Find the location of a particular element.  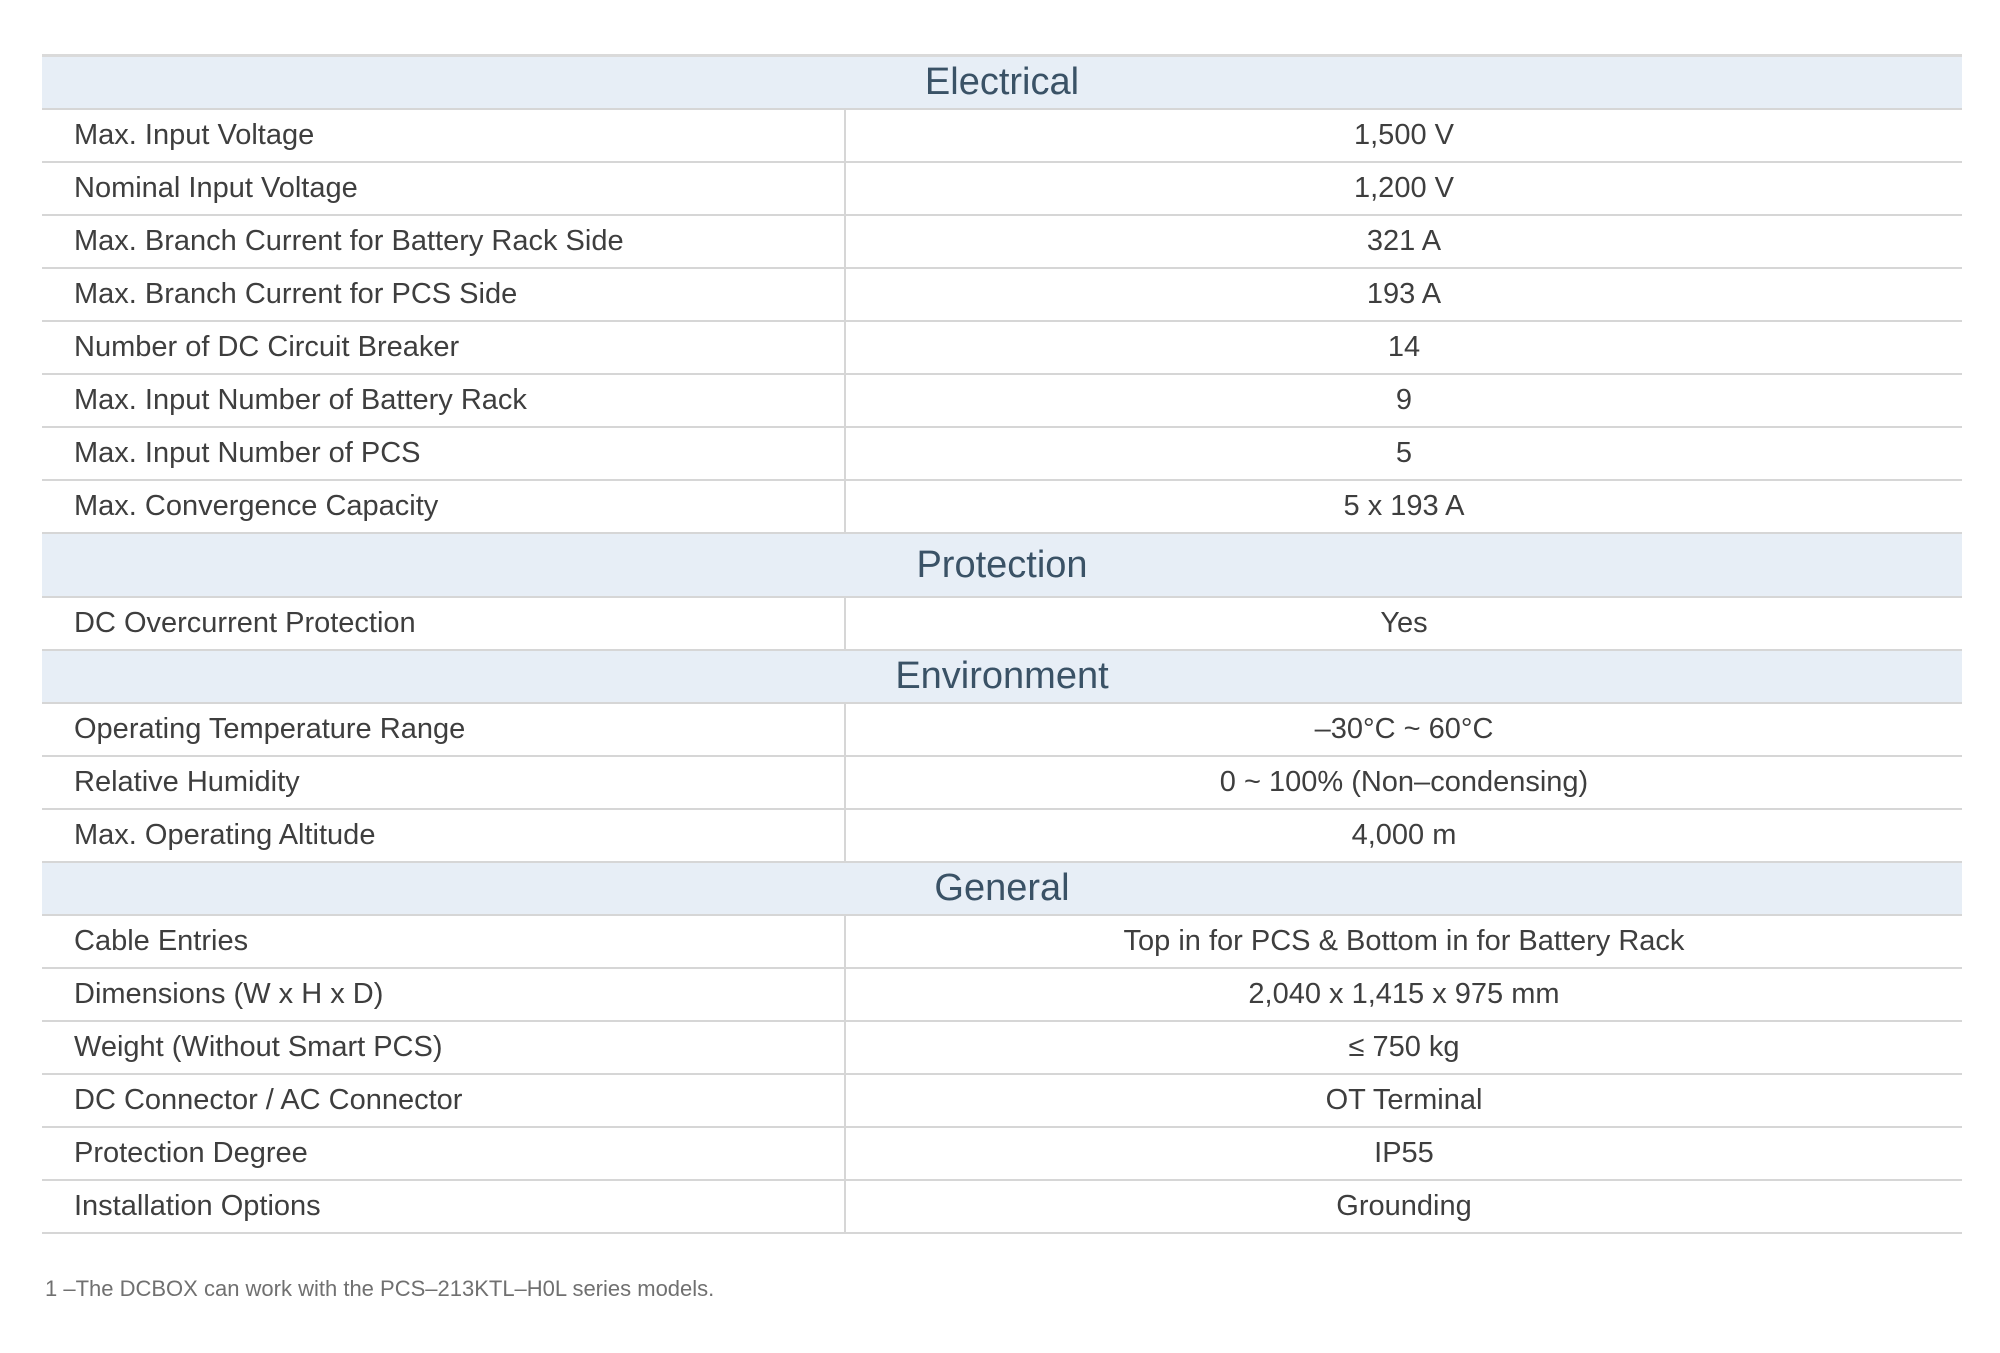

spec-label: Max. Operating Altitude is located at coordinates (444, 836).